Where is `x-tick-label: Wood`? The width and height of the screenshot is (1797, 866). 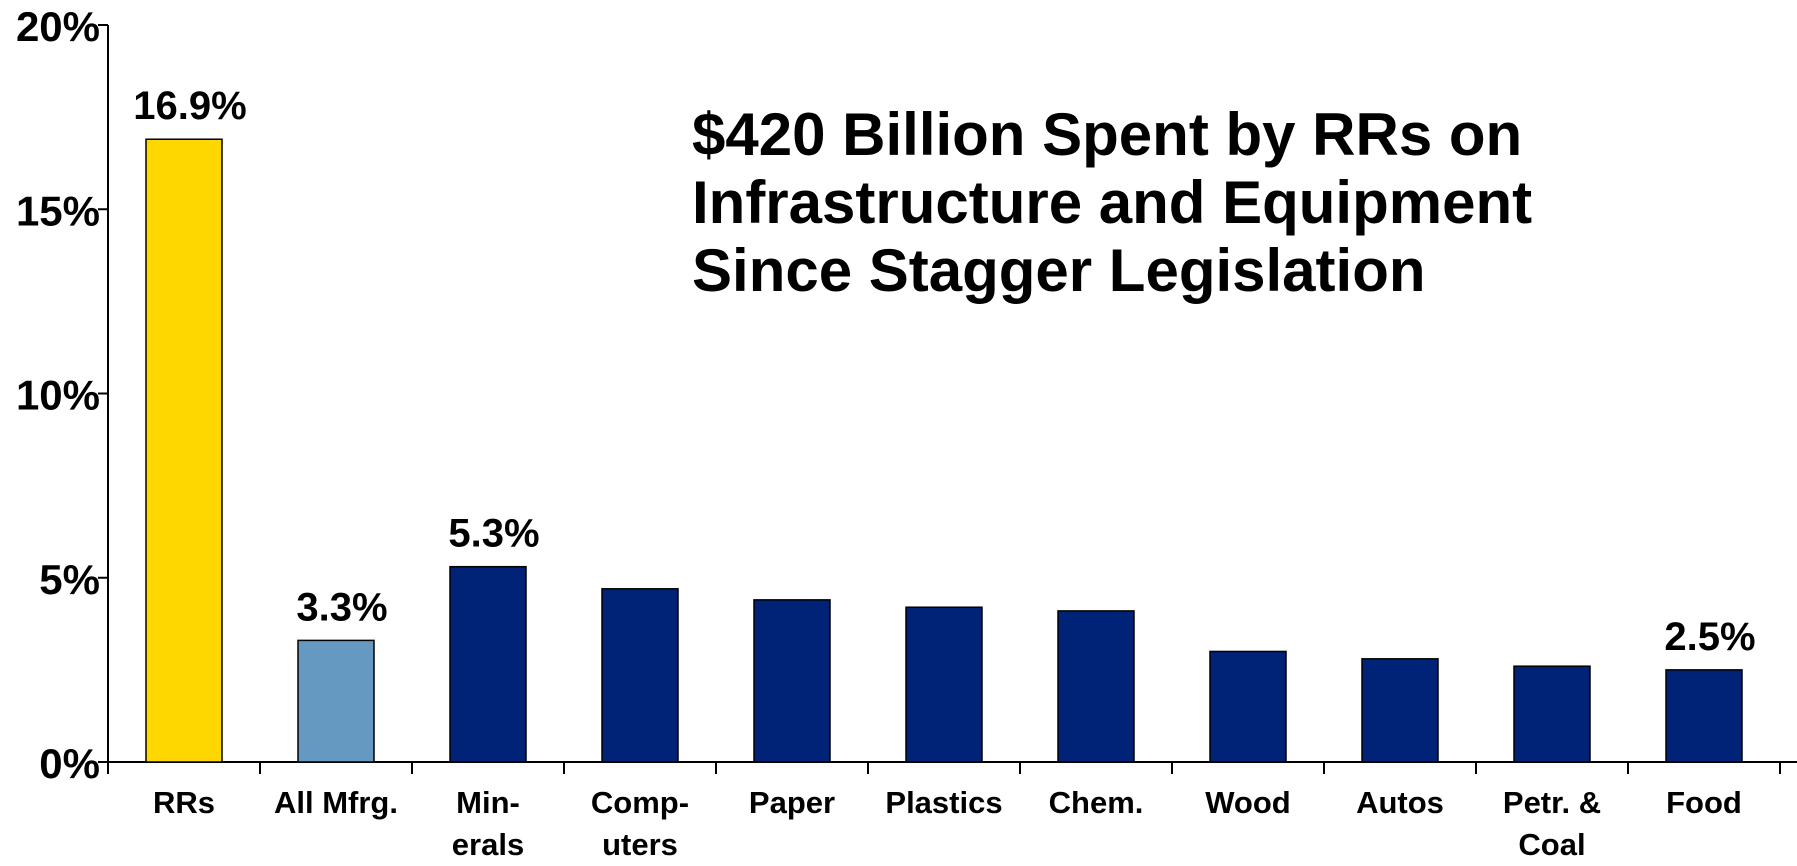
x-tick-label: Wood is located at coordinates (1248, 802).